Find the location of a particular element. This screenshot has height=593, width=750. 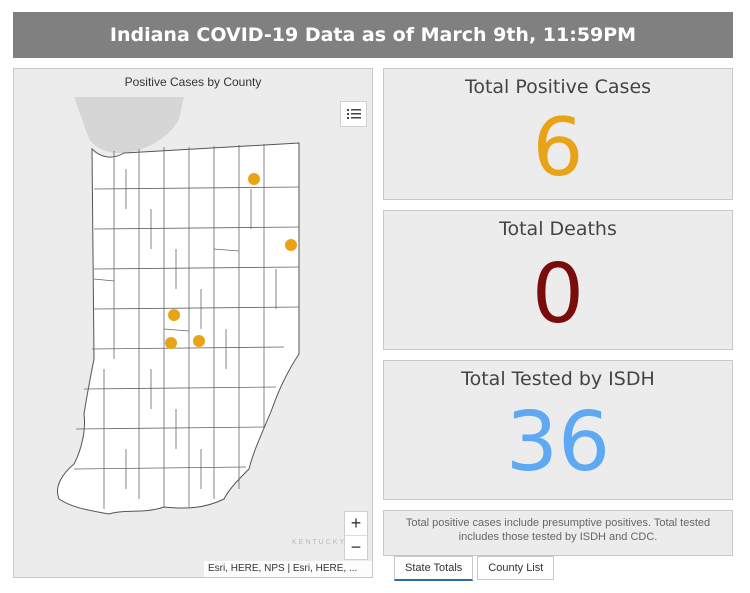

lake-michigan is located at coordinates (129, 125).